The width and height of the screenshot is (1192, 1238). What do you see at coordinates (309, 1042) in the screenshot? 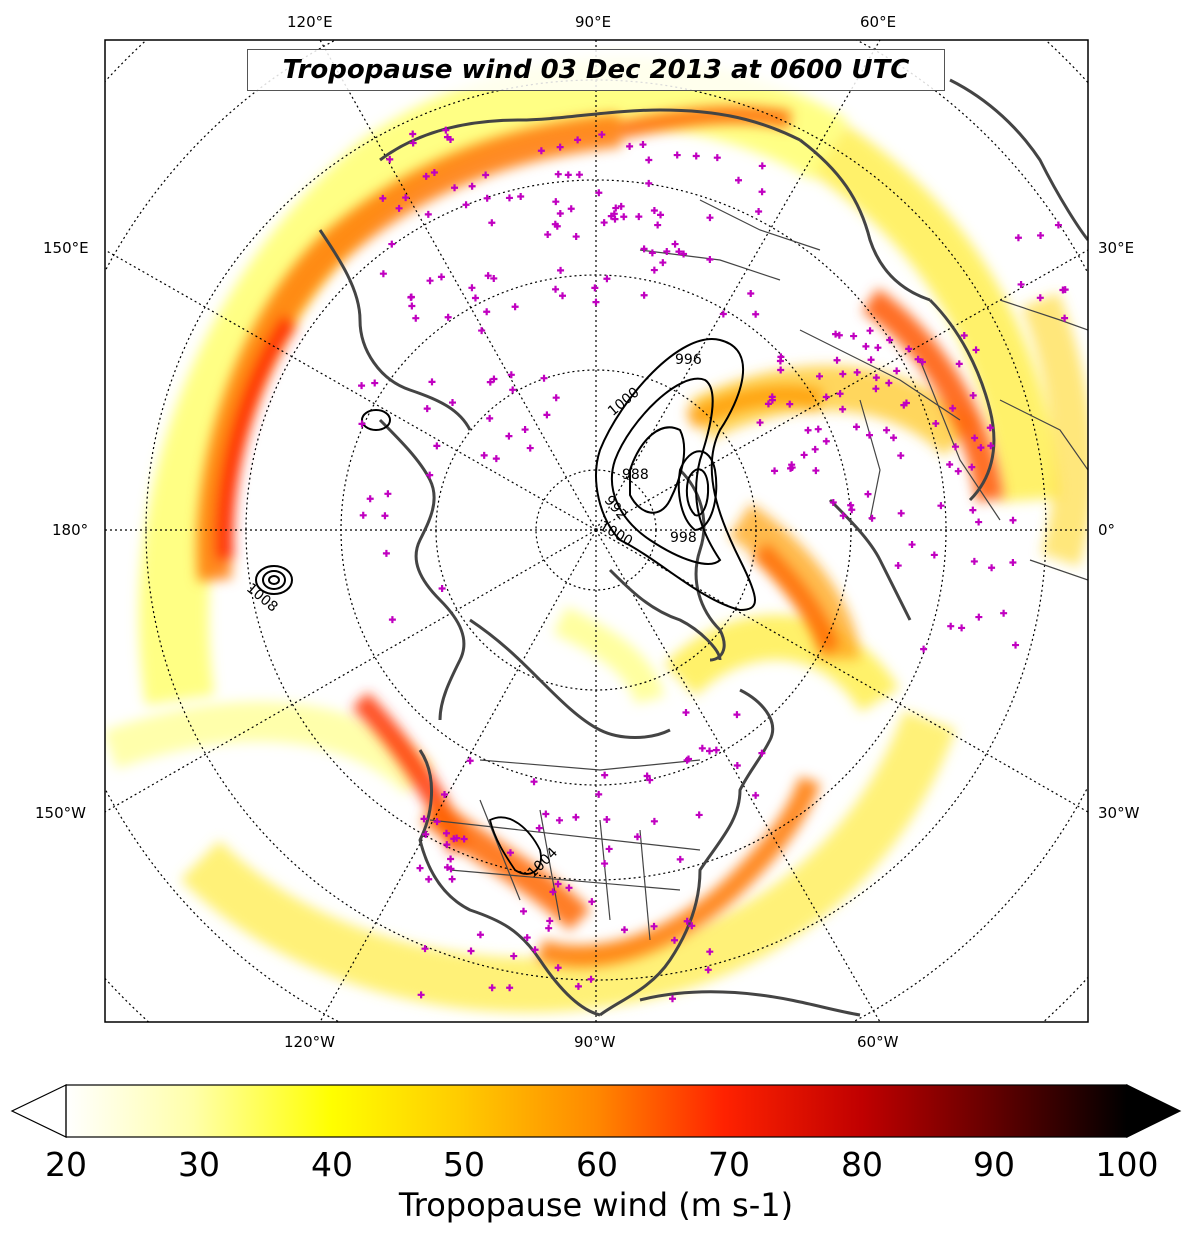
I see `lon-label-bottom: 120°W` at bounding box center [309, 1042].